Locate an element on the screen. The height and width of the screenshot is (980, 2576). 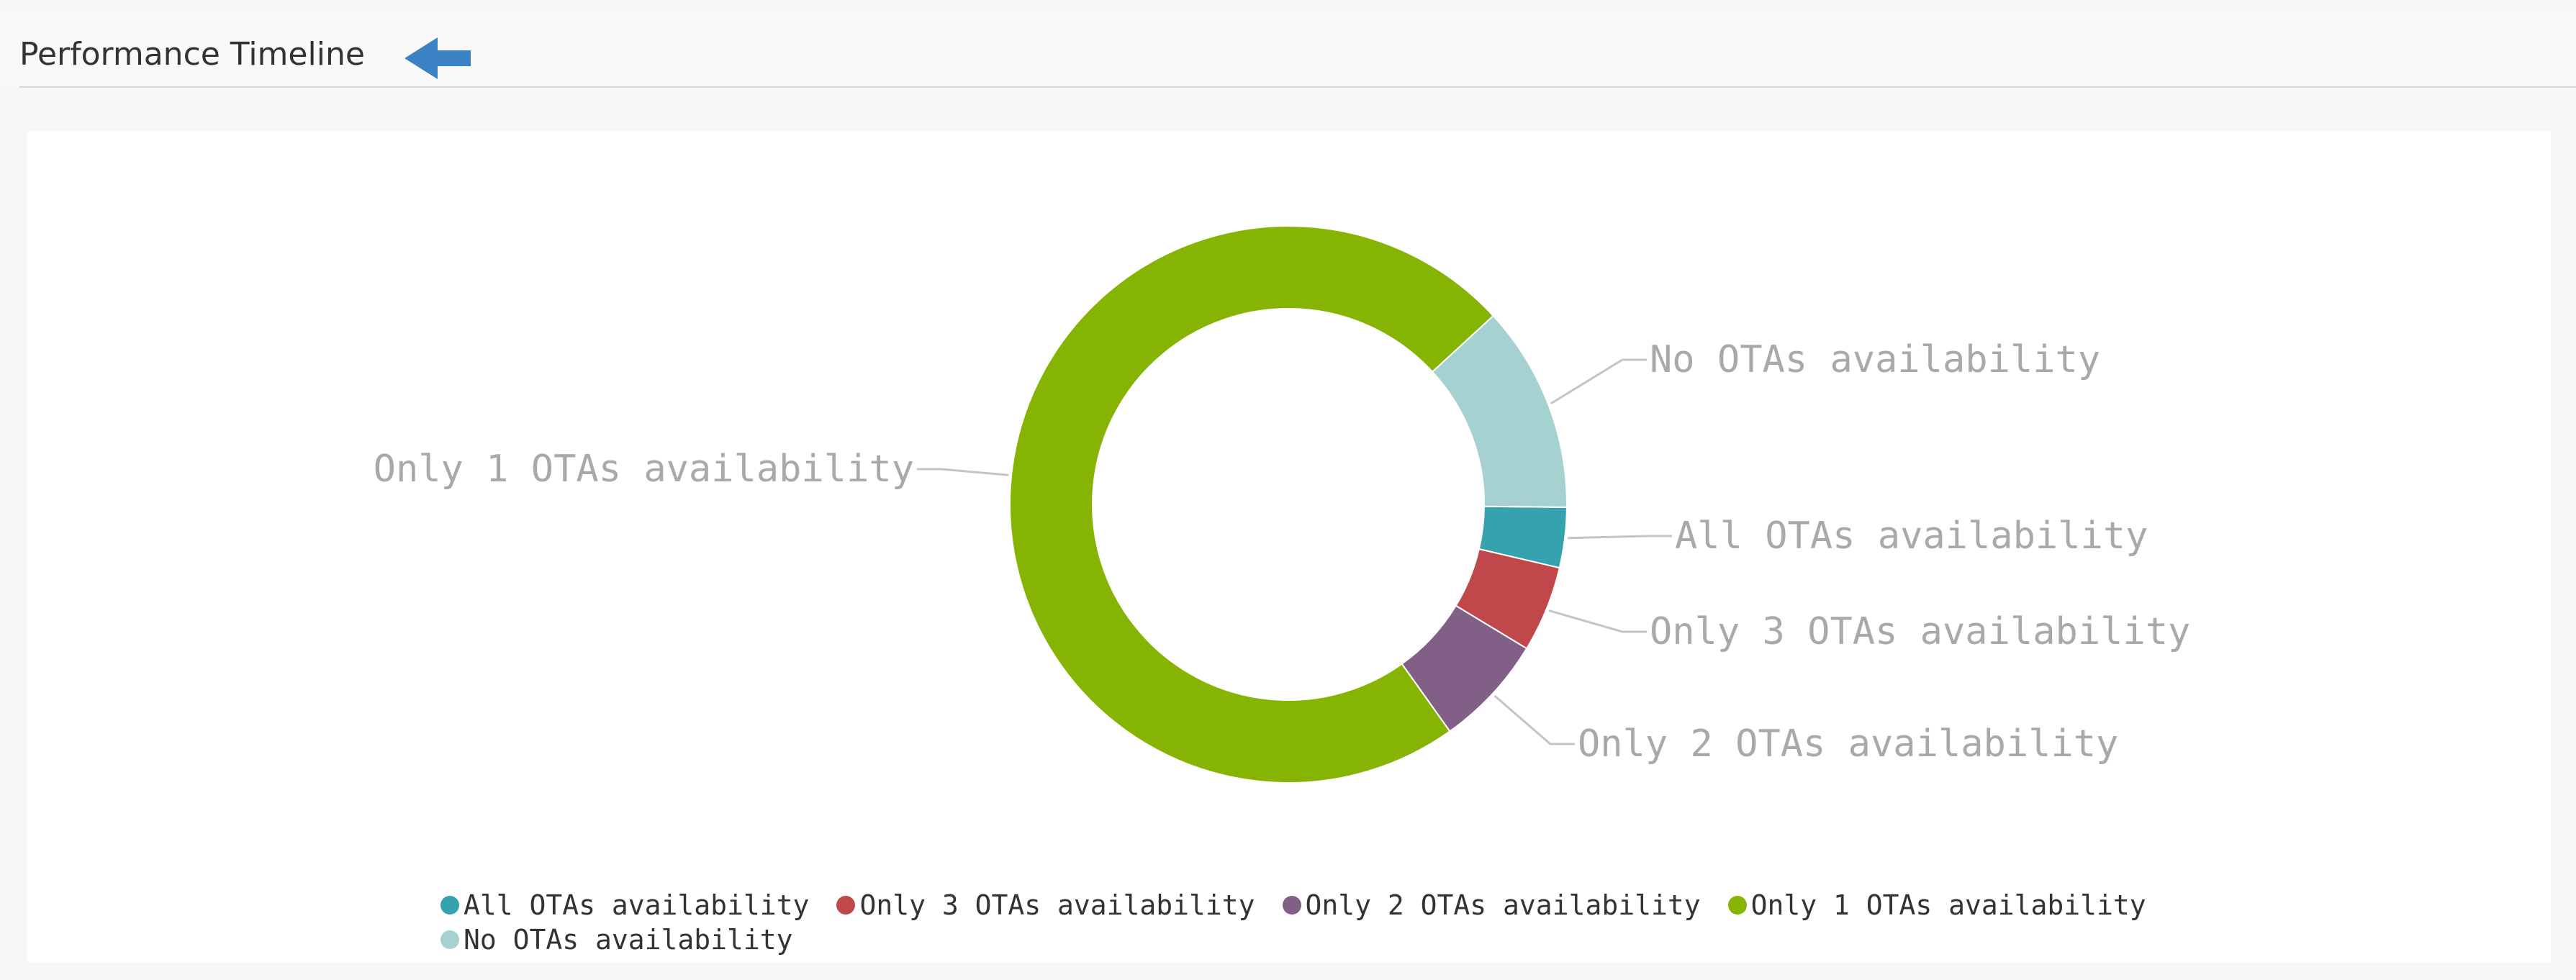
legend-item-only-1-otas: Only 1 OTAs availability is located at coordinates (1937, 905).